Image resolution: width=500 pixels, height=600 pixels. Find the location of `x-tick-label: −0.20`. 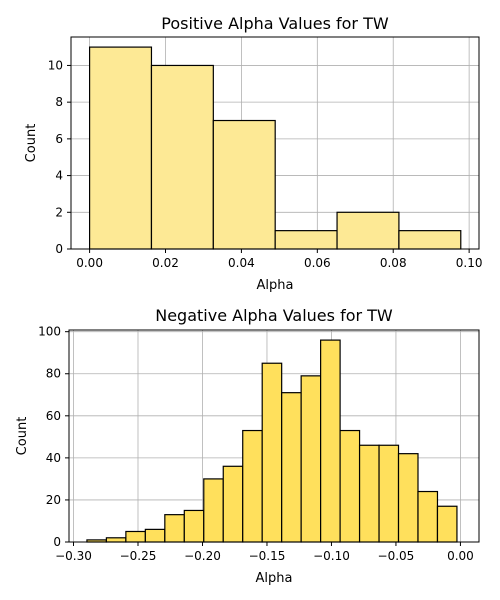

x-tick-label: −0.20 is located at coordinates (202, 556).